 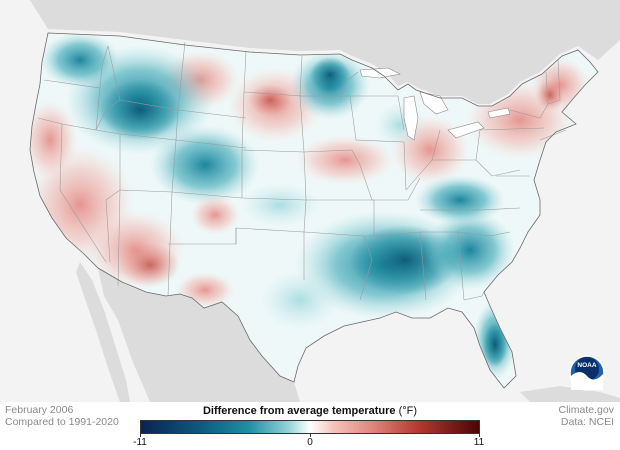 I want to click on source-data: Data: NCEI, so click(x=587, y=422).